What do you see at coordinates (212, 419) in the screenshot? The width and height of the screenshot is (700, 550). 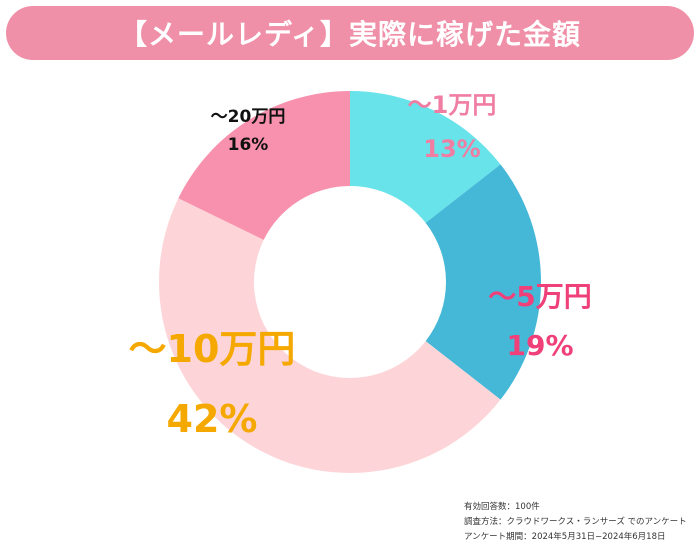 I see `slice-value-3: 42%` at bounding box center [212, 419].